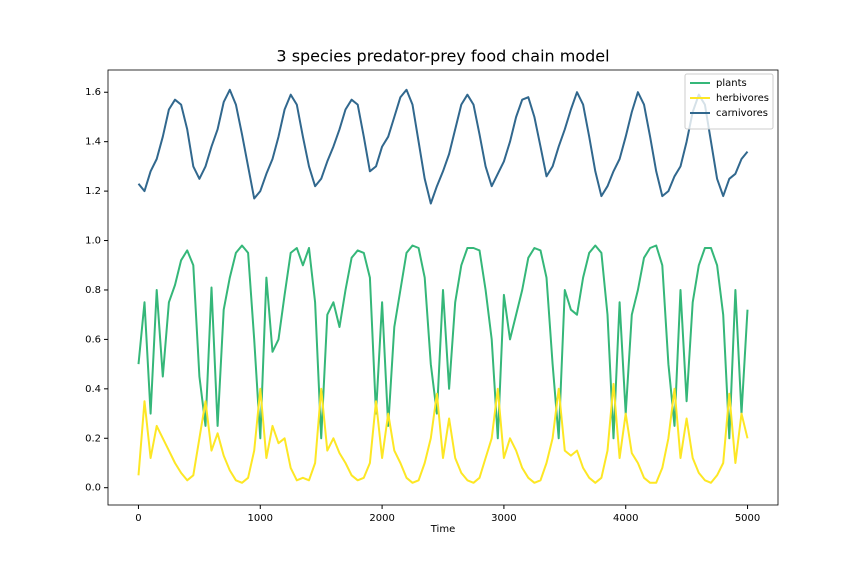  Describe the element at coordinates (381, 518) in the screenshot. I see `x-tick-label: 2000` at that location.